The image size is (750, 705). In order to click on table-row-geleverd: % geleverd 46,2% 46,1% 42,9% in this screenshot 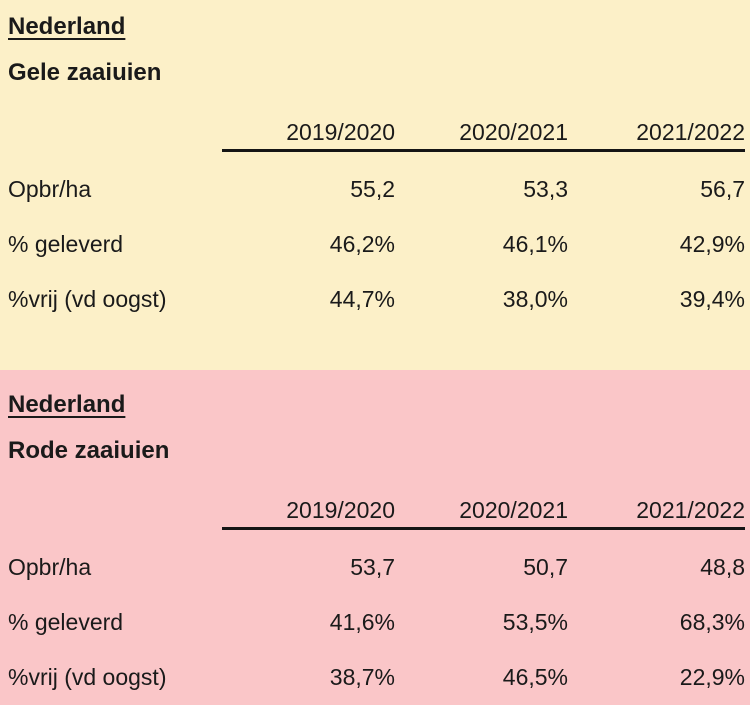, I will do `click(376, 244)`.